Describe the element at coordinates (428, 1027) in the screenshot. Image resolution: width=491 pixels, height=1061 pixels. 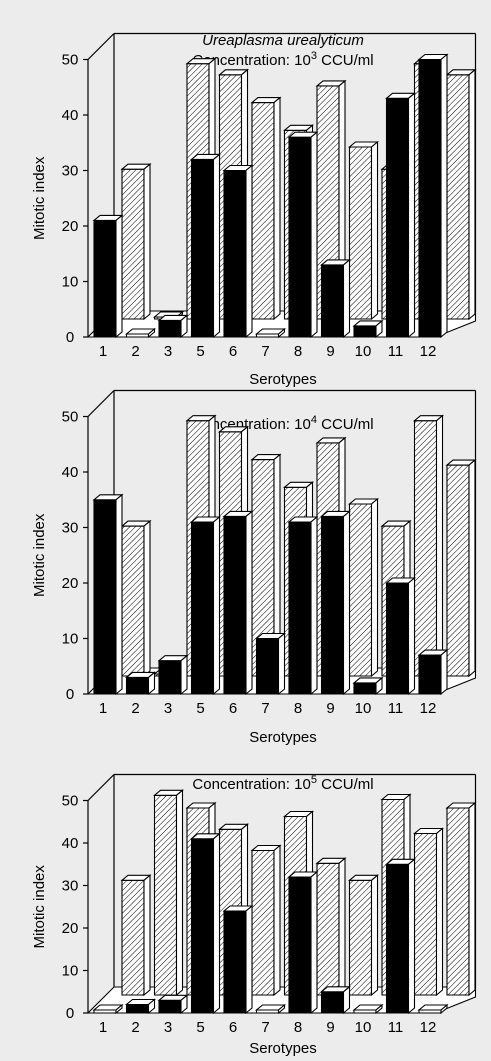
I see `x-tick-label: 12` at that location.